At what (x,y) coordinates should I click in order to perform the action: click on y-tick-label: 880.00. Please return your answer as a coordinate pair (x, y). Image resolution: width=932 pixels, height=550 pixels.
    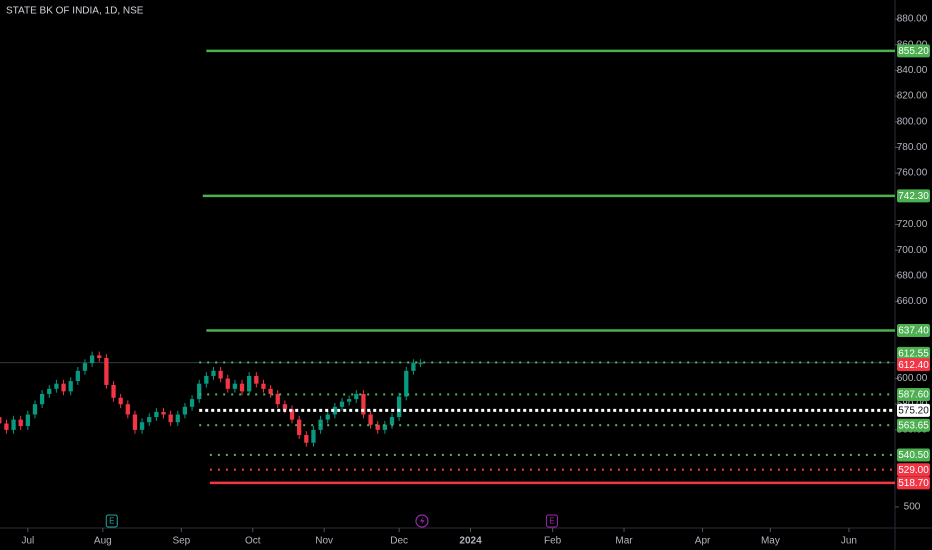
    Looking at the image, I should click on (912, 19).